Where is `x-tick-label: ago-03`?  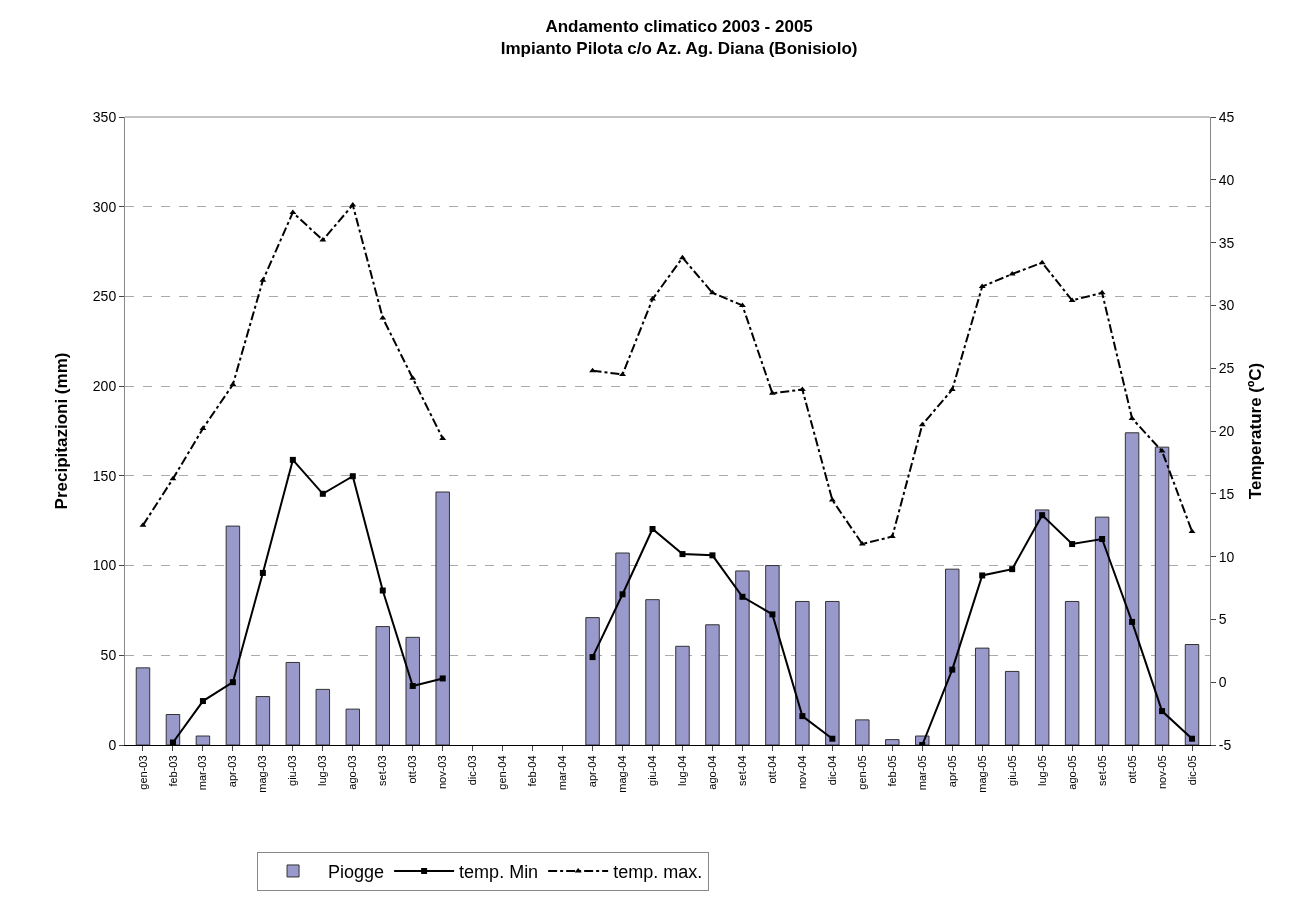 x-tick-label: ago-03 is located at coordinates (352, 772).